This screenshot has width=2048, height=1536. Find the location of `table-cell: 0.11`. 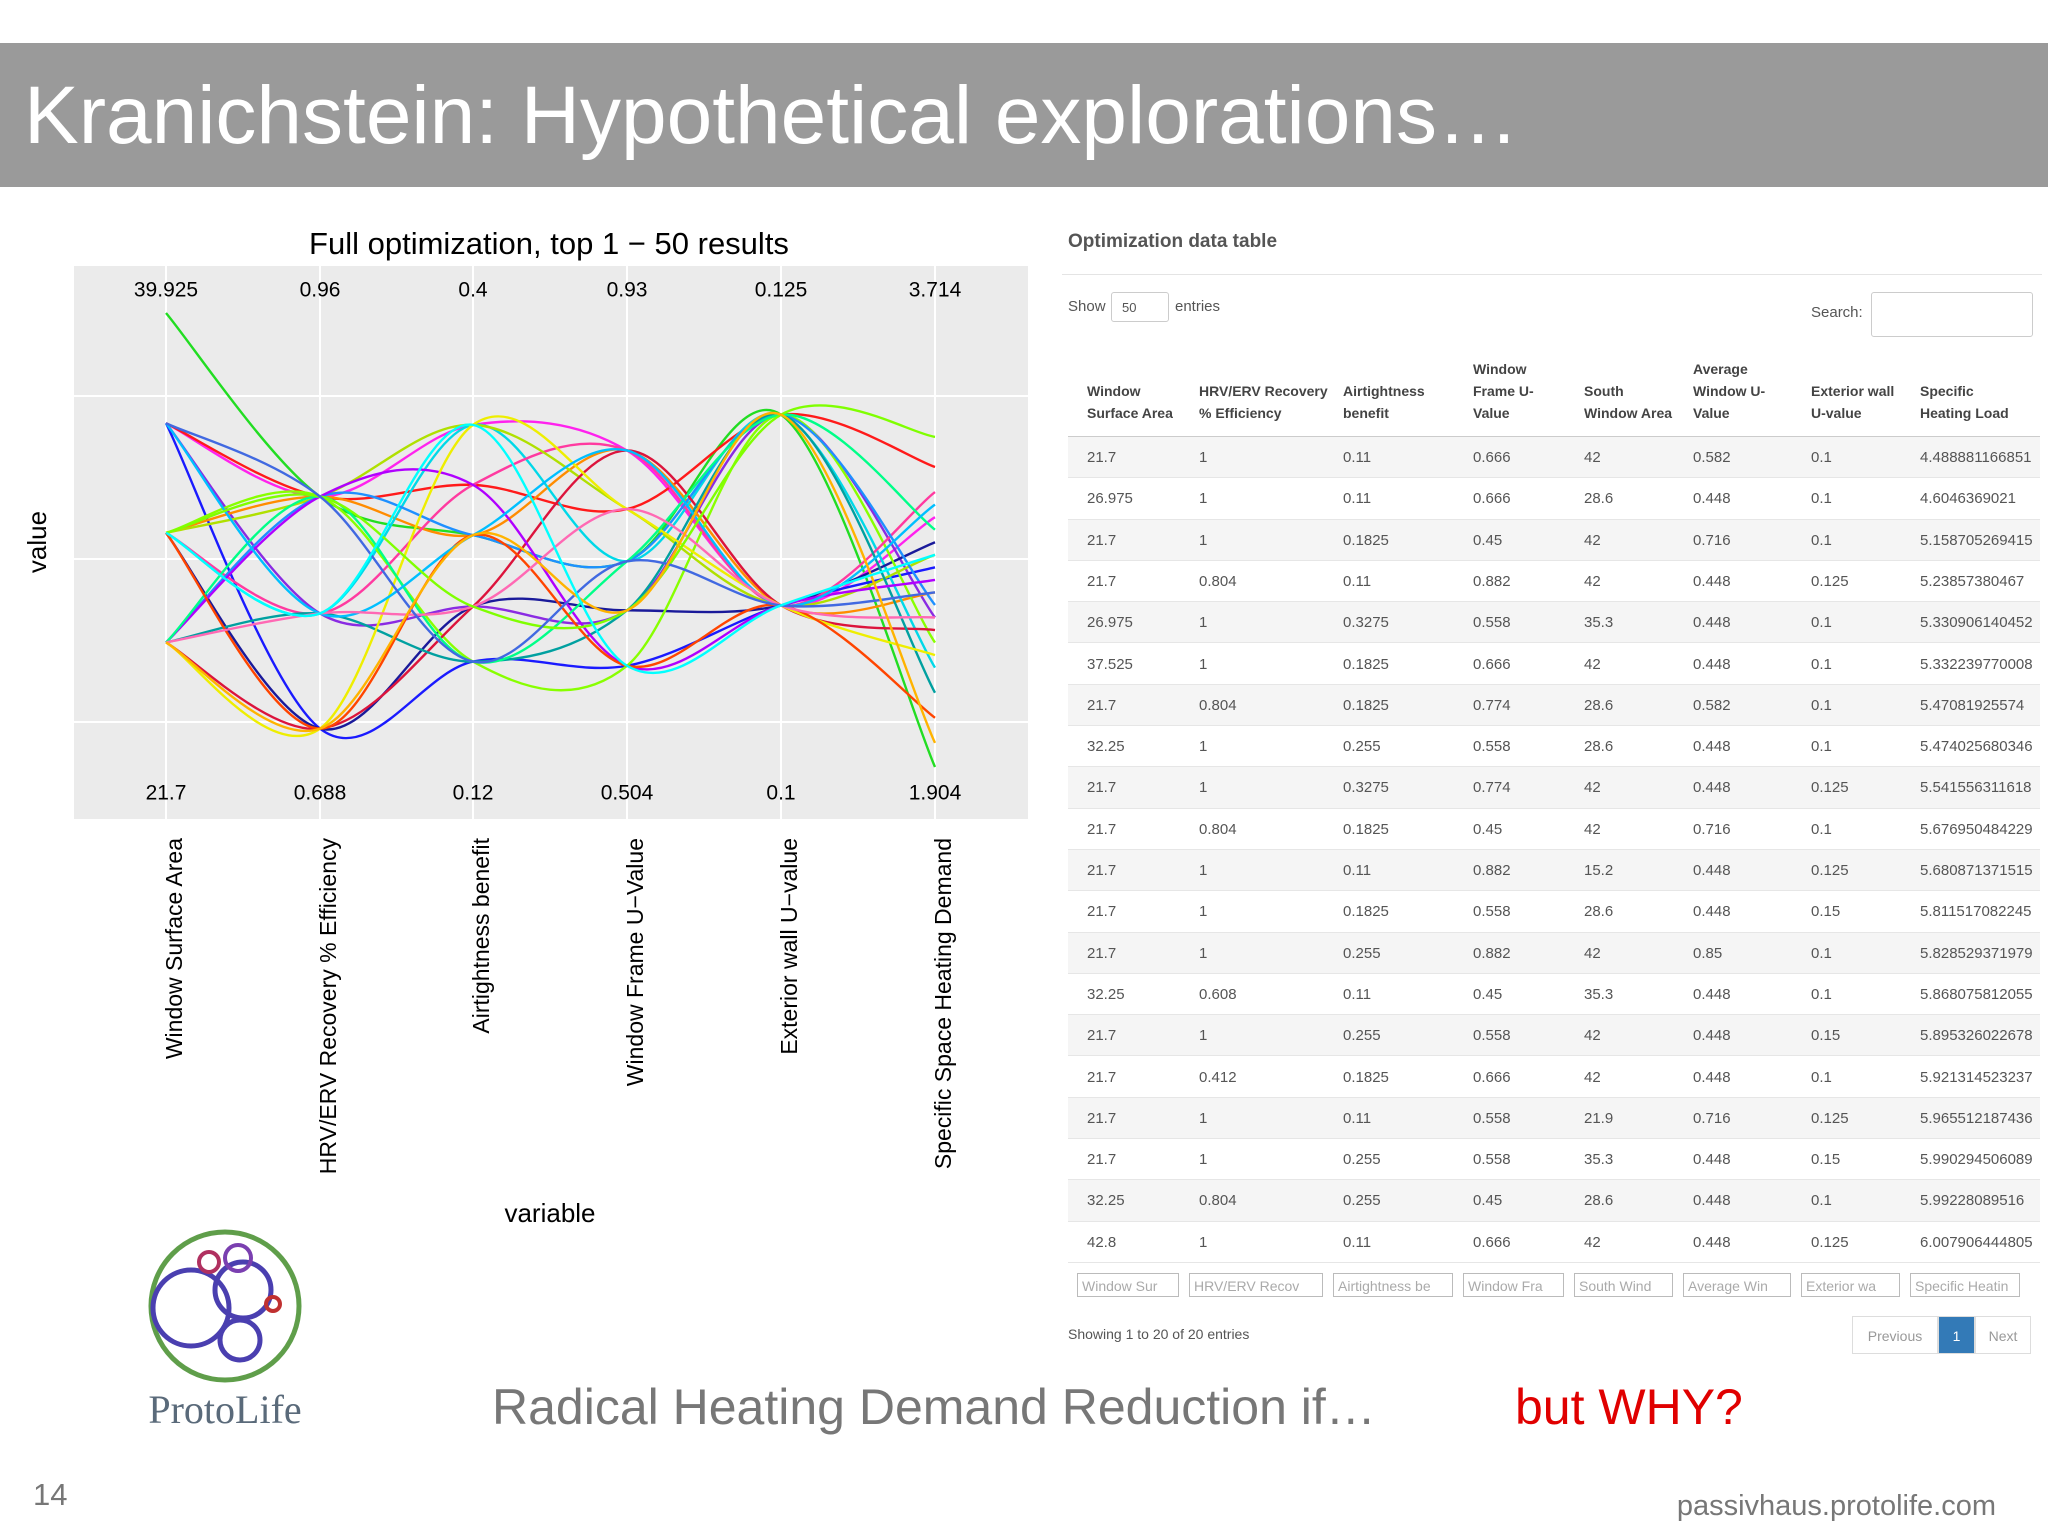

table-cell: 0.11 is located at coordinates (1357, 994).